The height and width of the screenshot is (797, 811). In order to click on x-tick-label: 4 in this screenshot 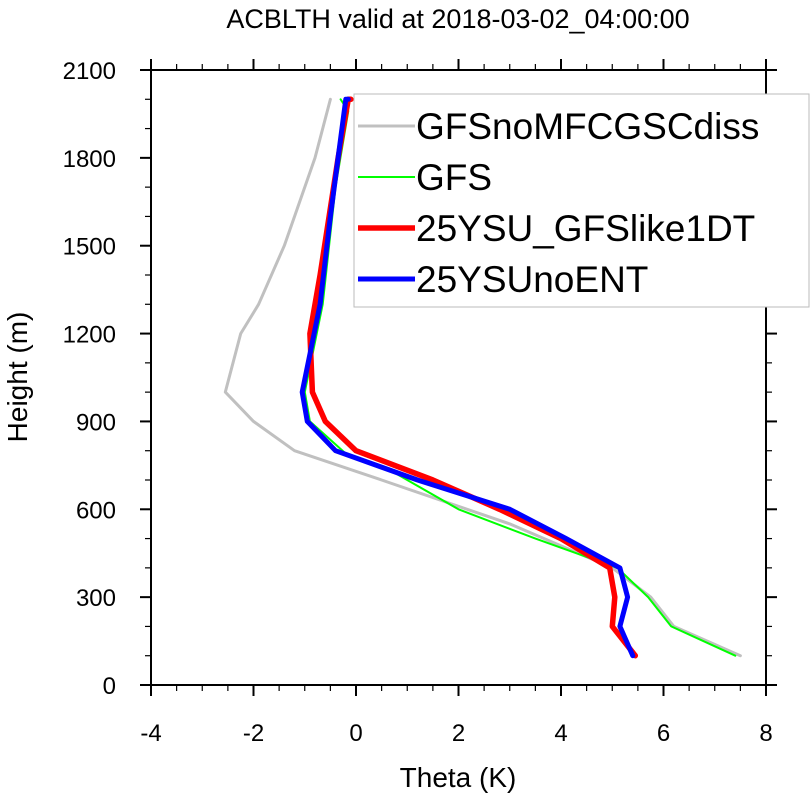, I will do `click(560, 733)`.